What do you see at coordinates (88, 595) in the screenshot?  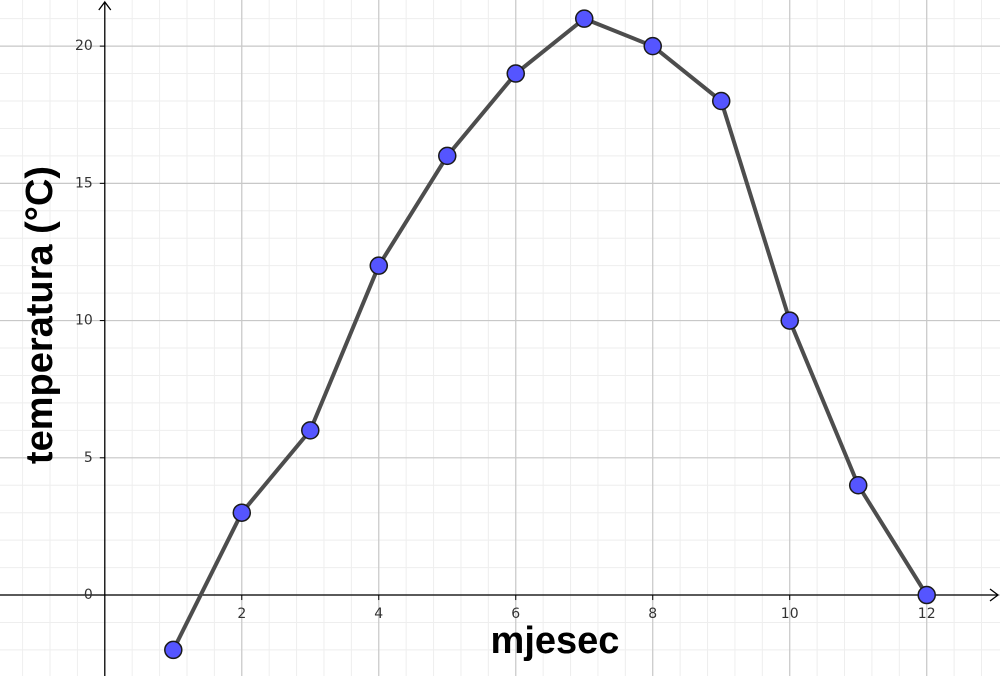 I see `y-tick-label: 0` at bounding box center [88, 595].